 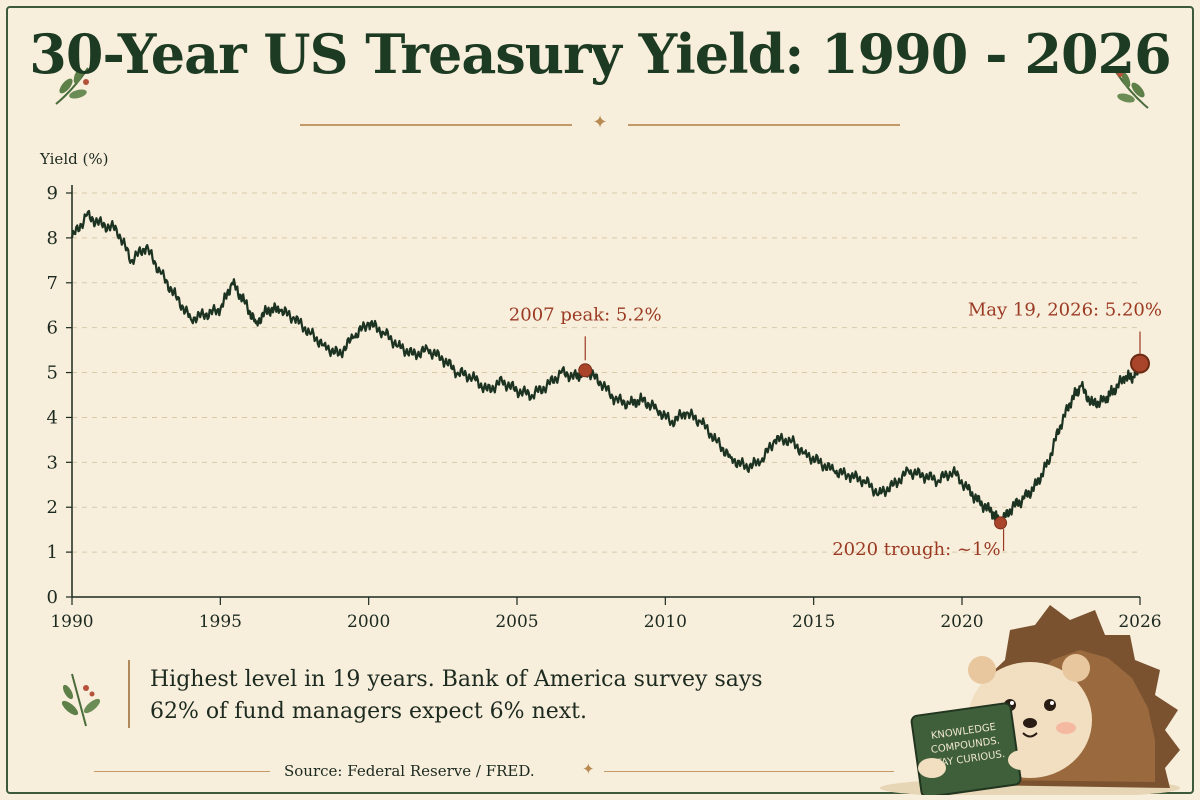 What do you see at coordinates (1030, 700) in the screenshot?
I see `hedgehog-mascot: KNOWLEDGE COMPOUNDS. STAY CURIOUS.` at bounding box center [1030, 700].